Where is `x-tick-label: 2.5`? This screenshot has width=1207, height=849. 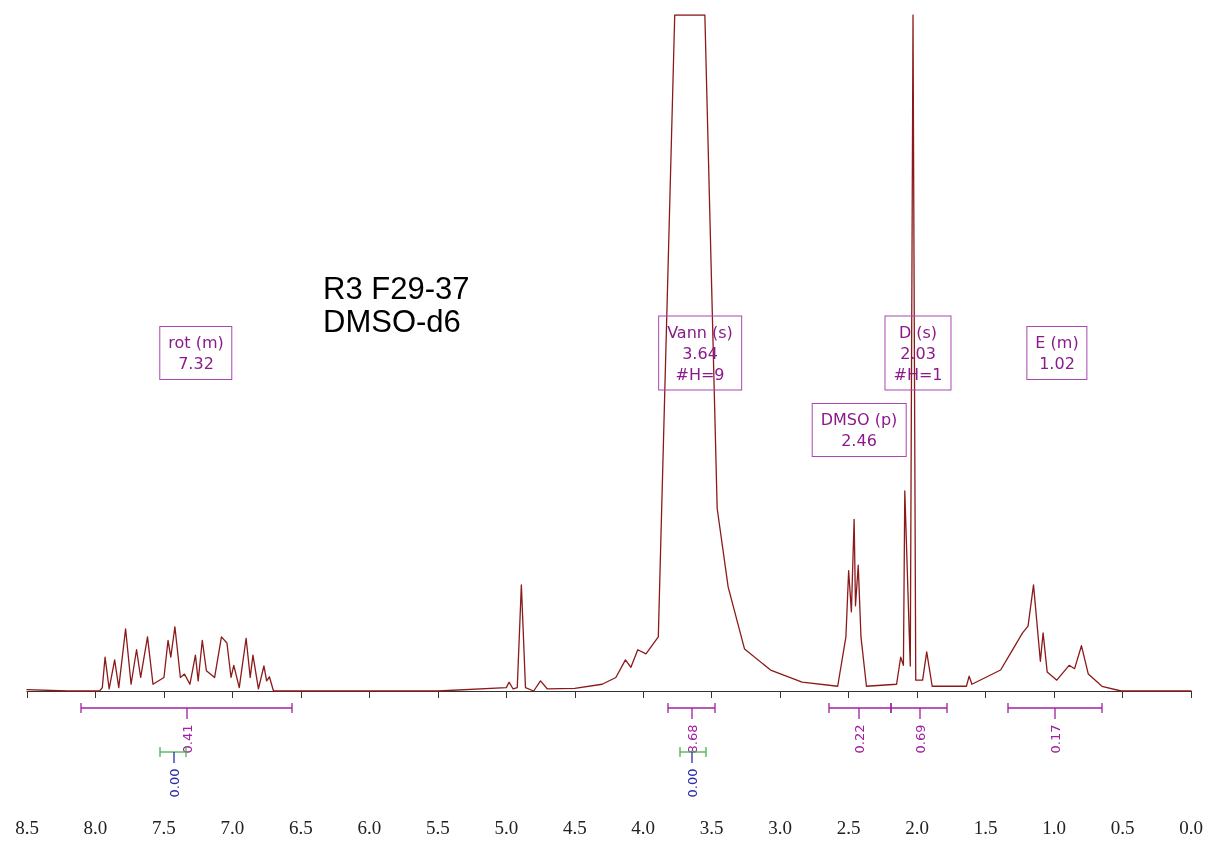 x-tick-label: 2.5 is located at coordinates (848, 827).